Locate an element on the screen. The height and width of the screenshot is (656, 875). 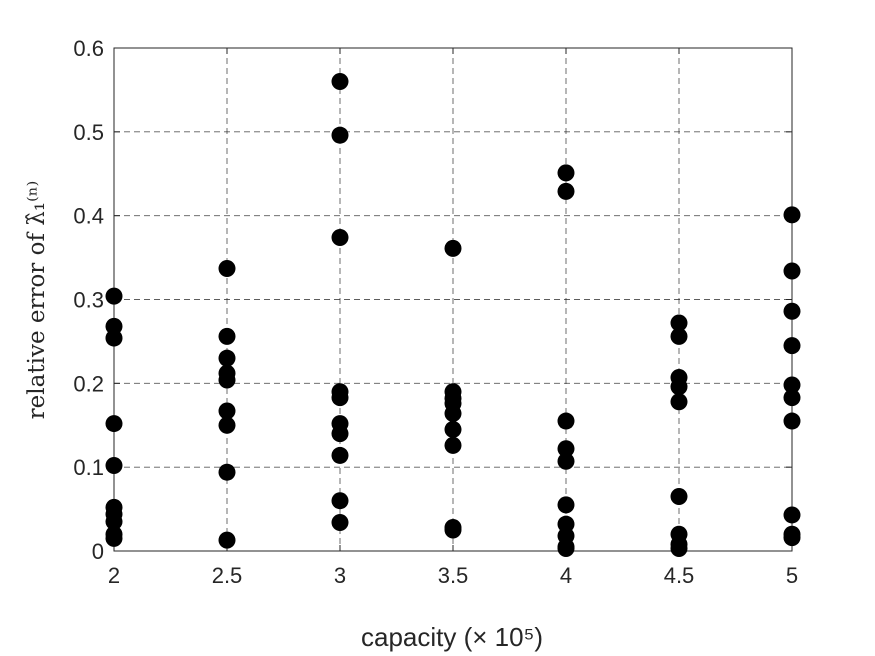
x-tick-label: 3 is located at coordinates (340, 575).